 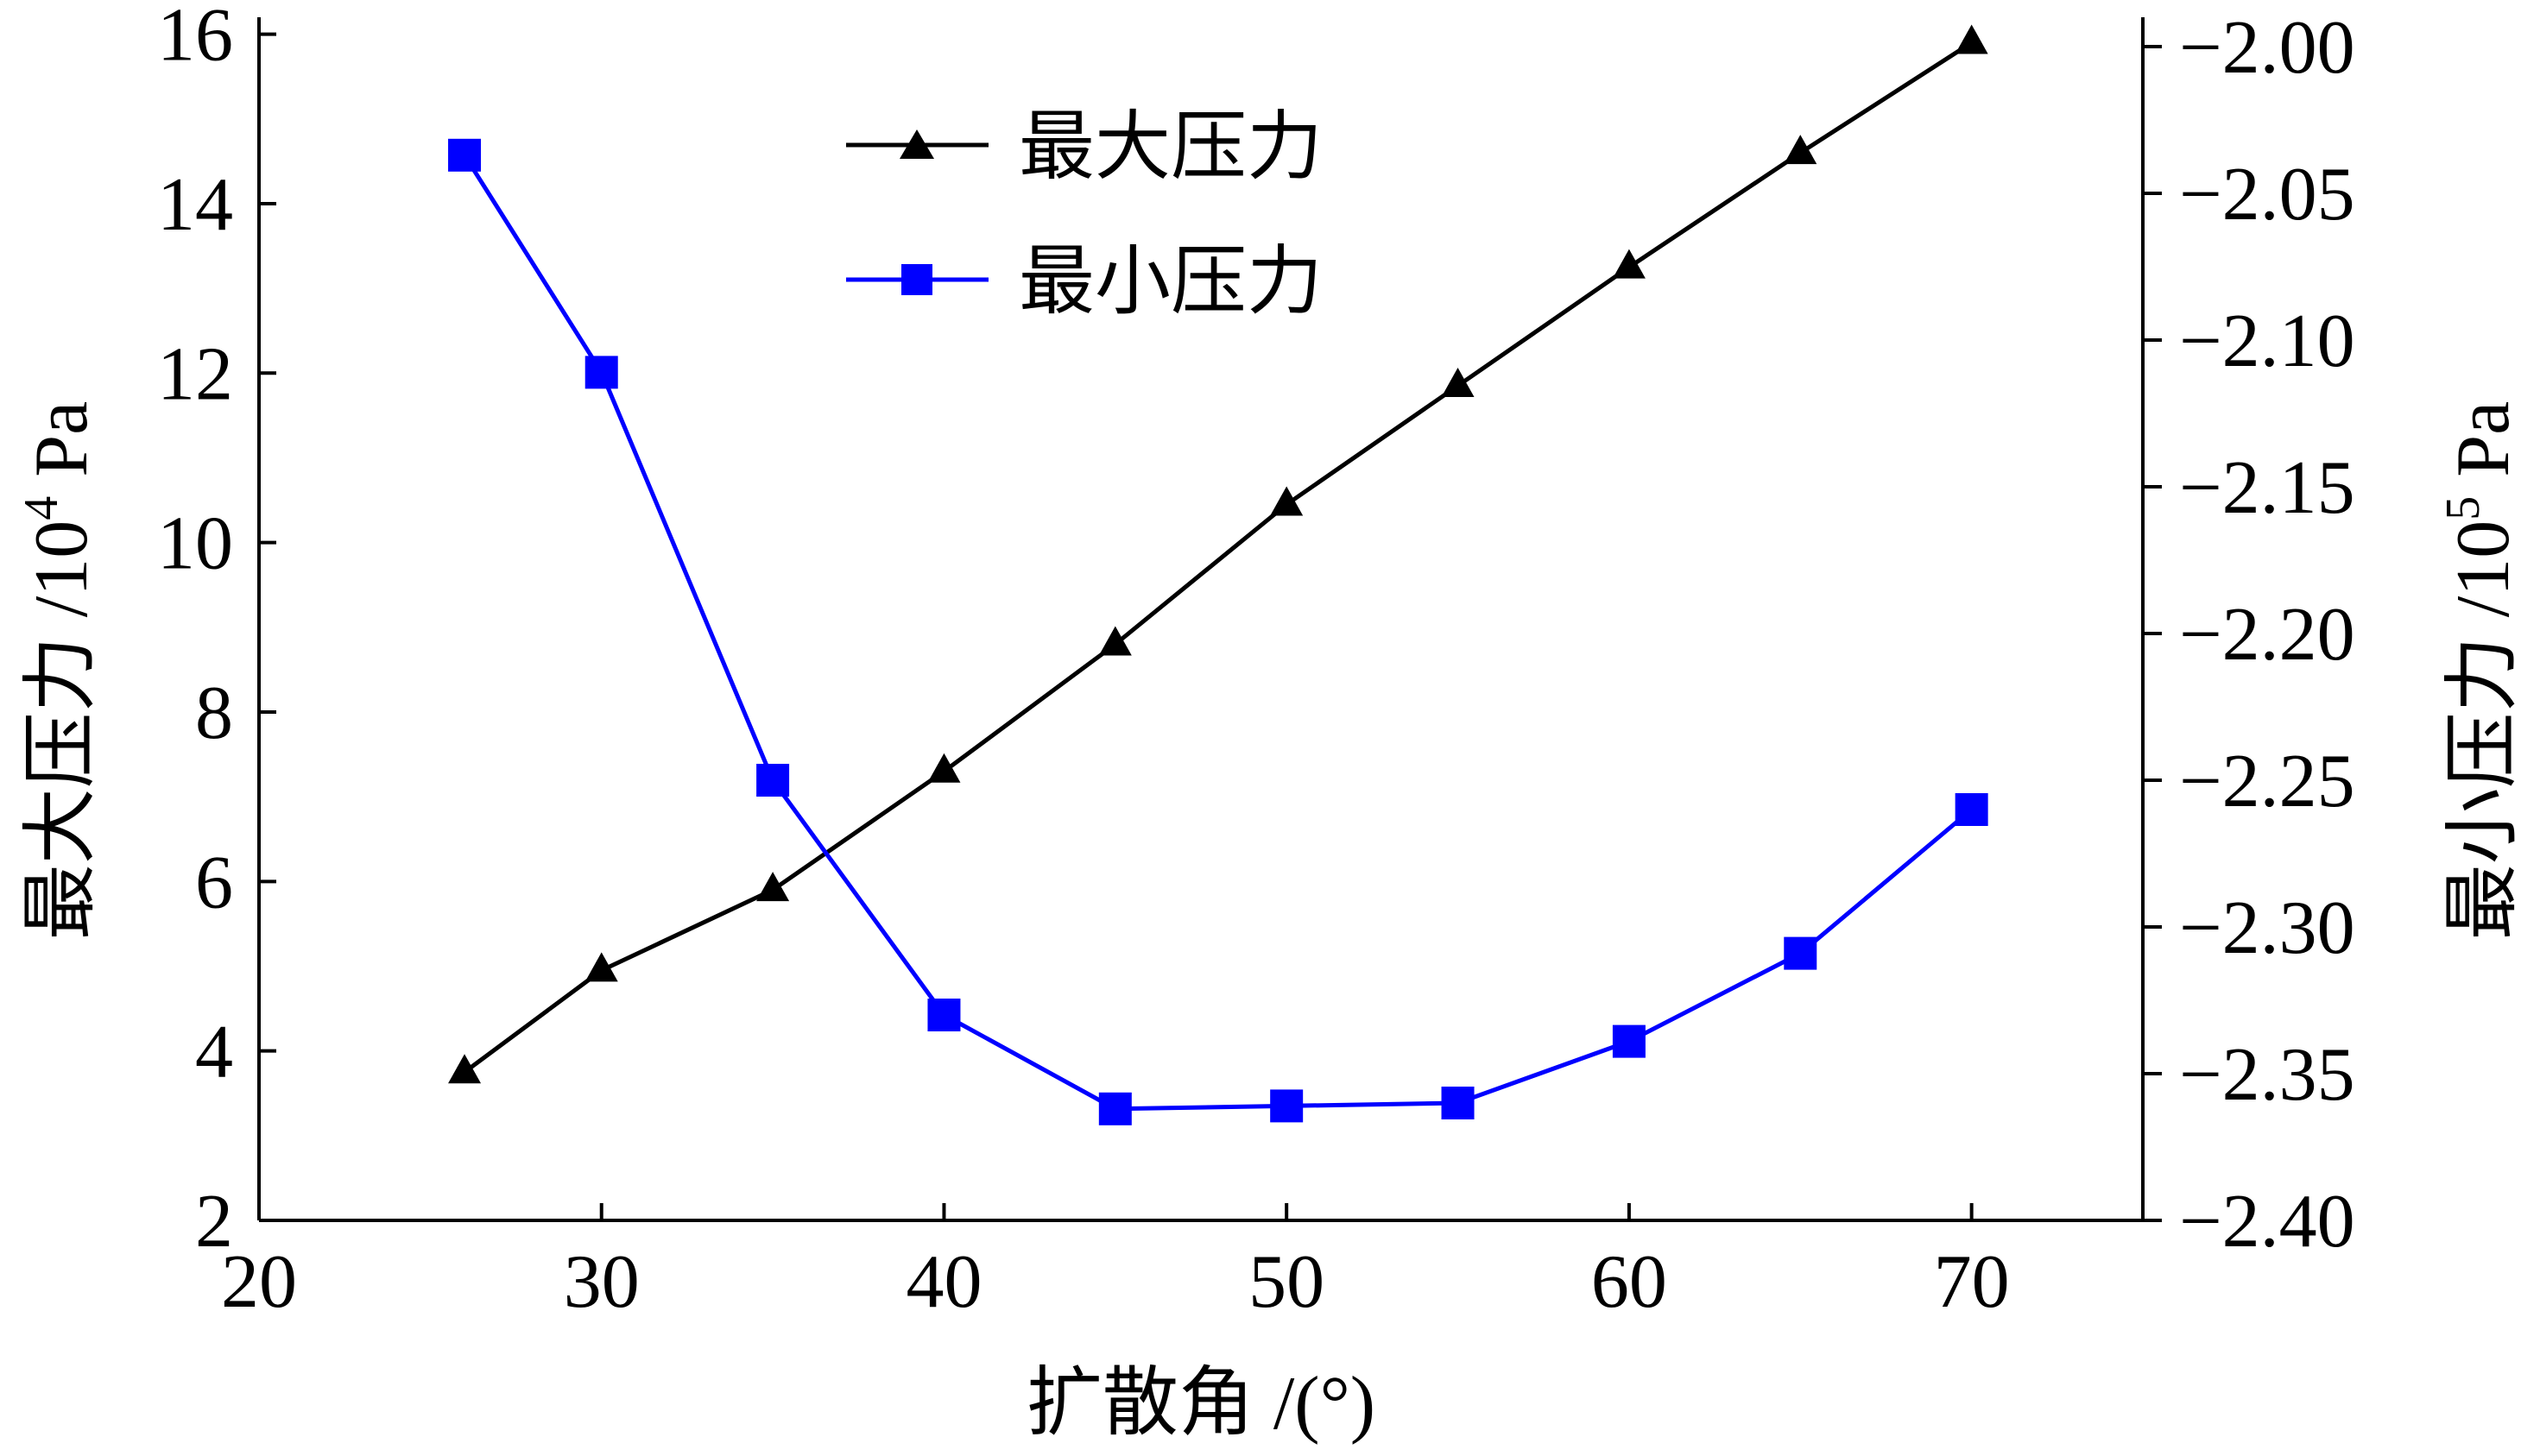 What do you see at coordinates (944, 1282) in the screenshot?
I see `x-tick-label: 40` at bounding box center [944, 1282].